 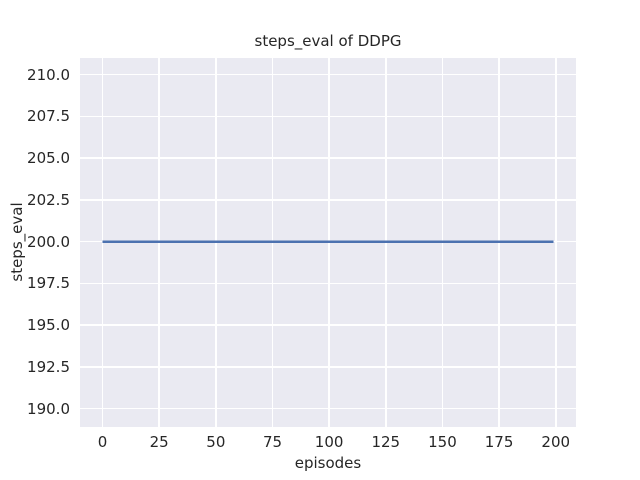 I want to click on x-axis-label: episodes, so click(x=328, y=463).